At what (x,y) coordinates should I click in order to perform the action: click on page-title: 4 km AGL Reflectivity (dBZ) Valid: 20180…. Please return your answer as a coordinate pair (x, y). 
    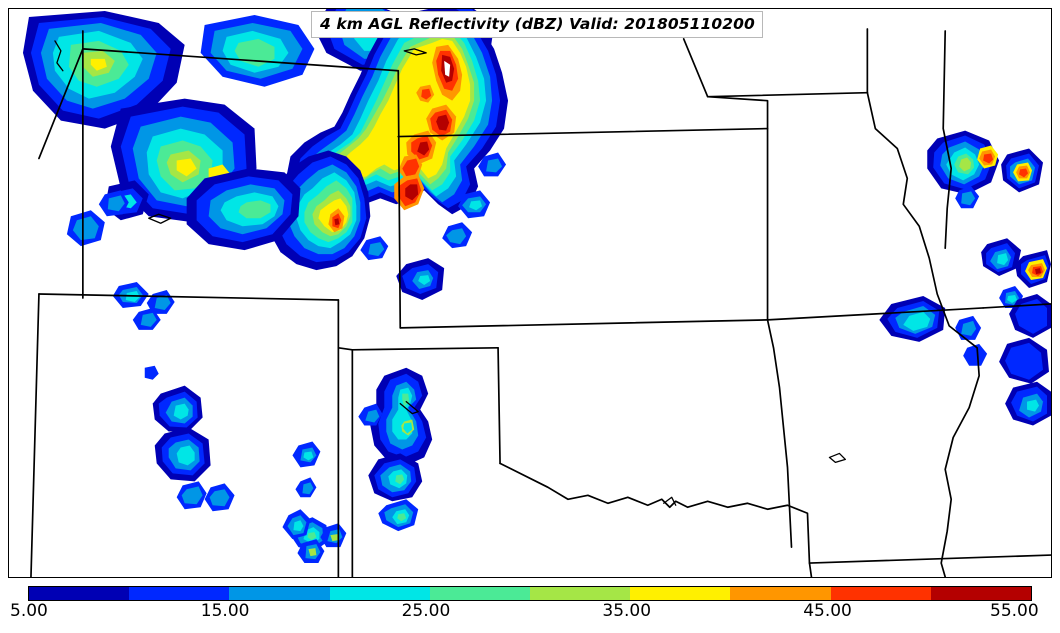
    Looking at the image, I should click on (537, 24).